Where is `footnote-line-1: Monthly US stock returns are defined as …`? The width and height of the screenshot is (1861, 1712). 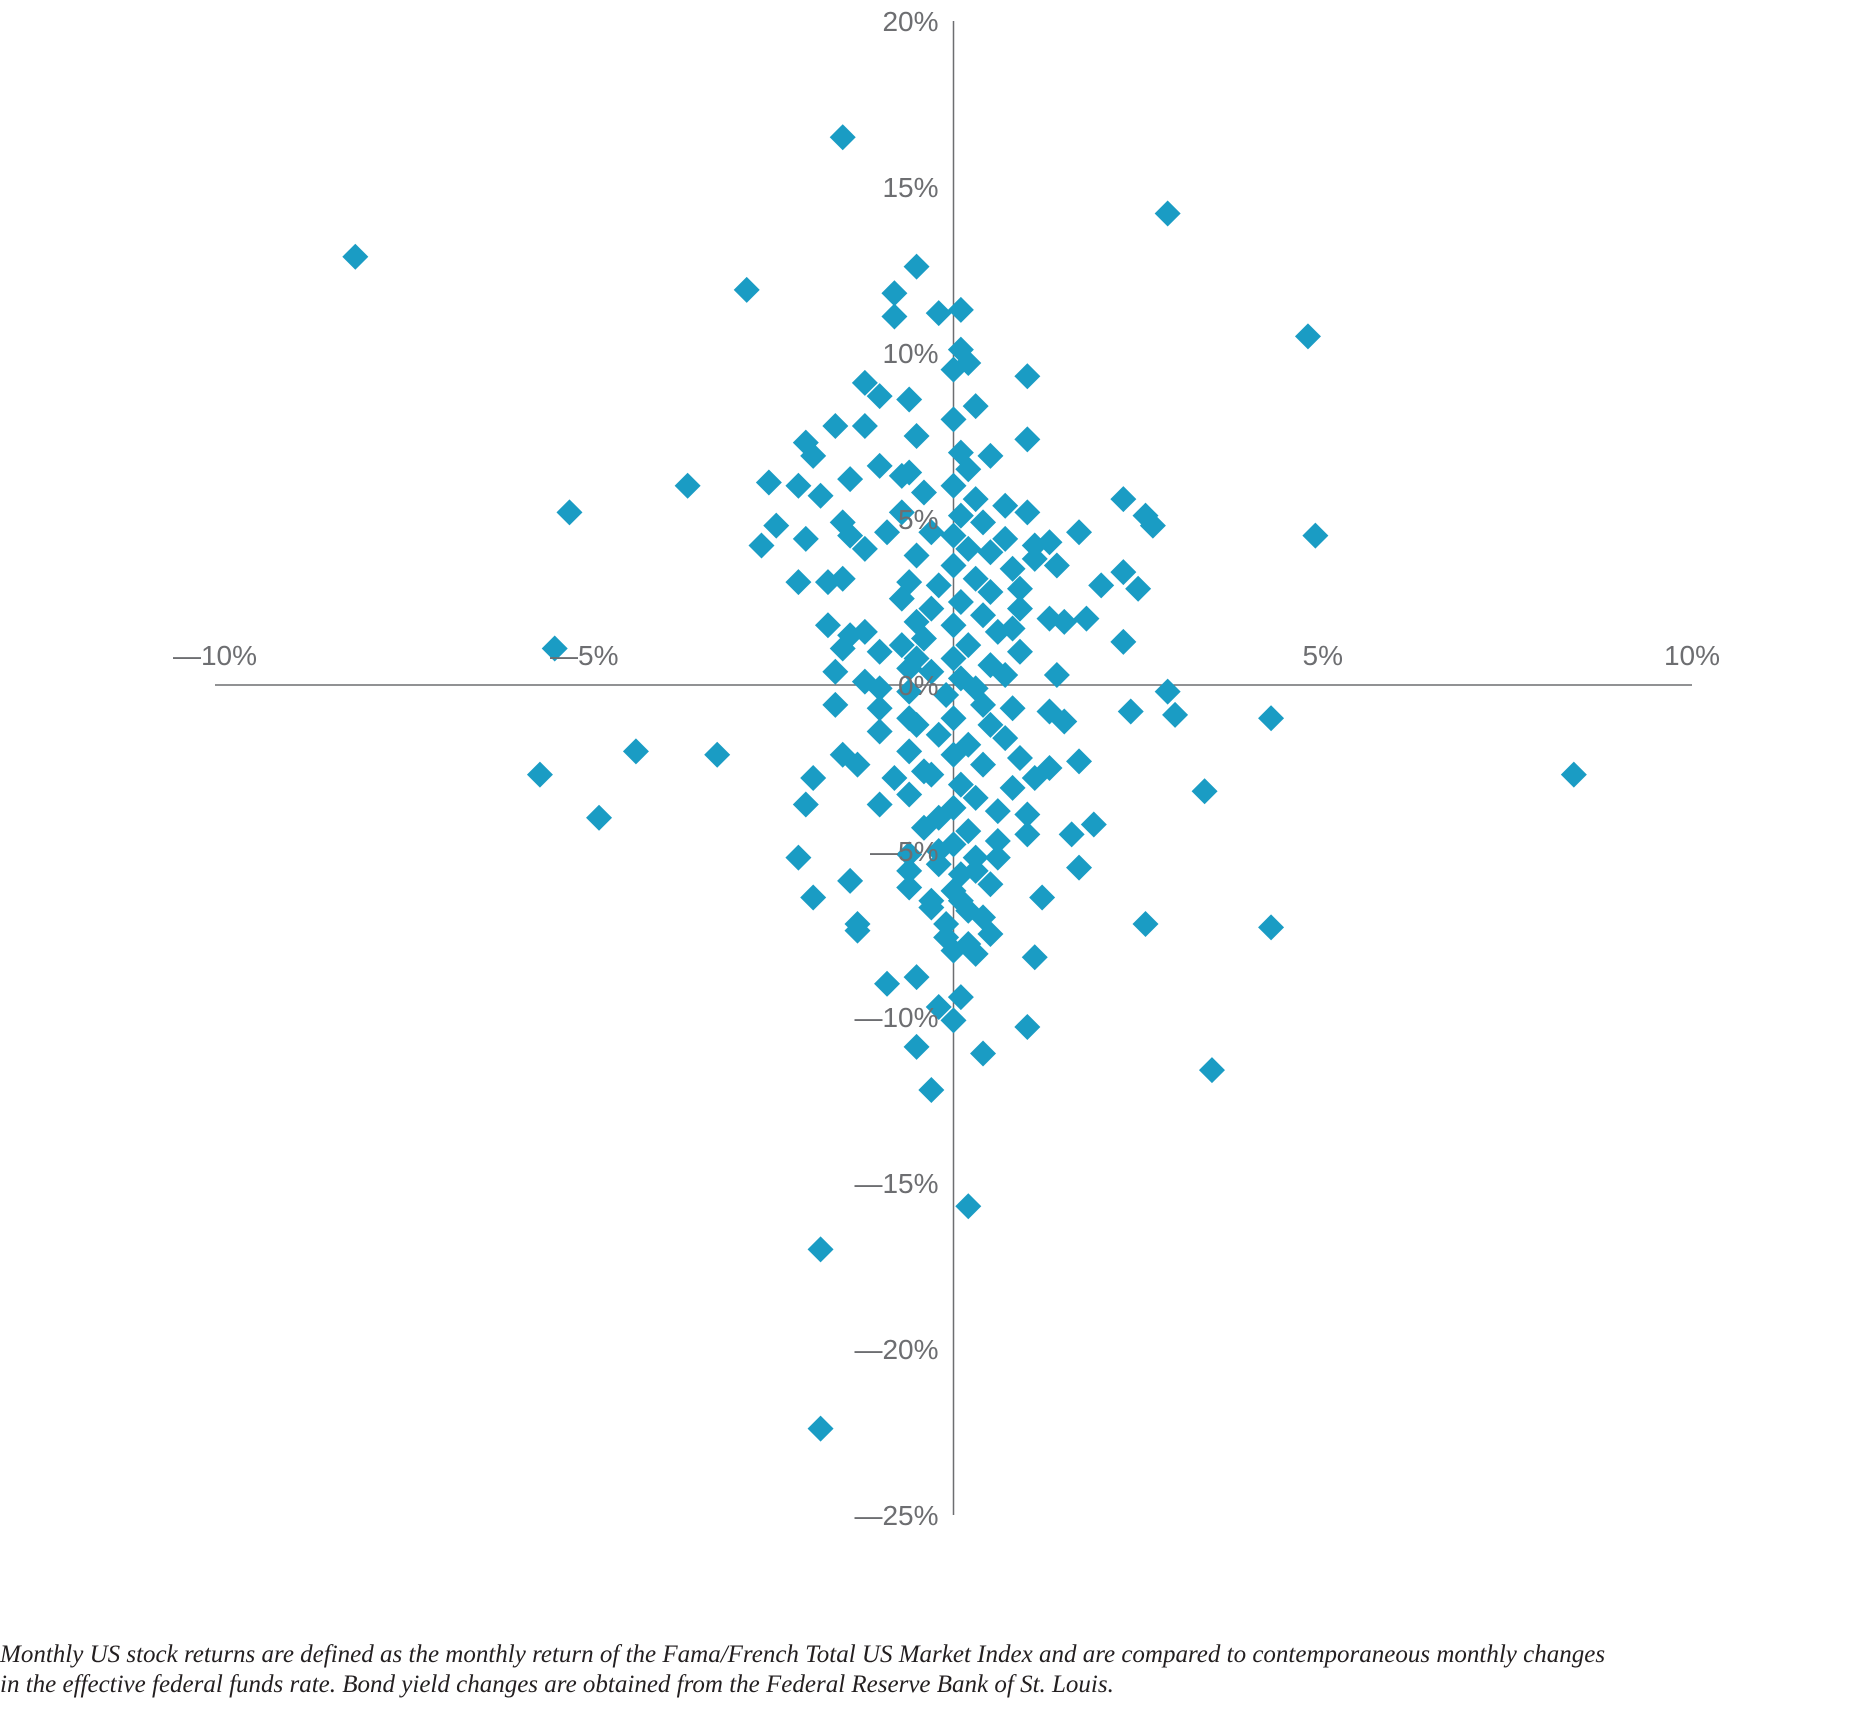 footnote-line-1: Monthly US stock returns are defined as … is located at coordinates (803, 1654).